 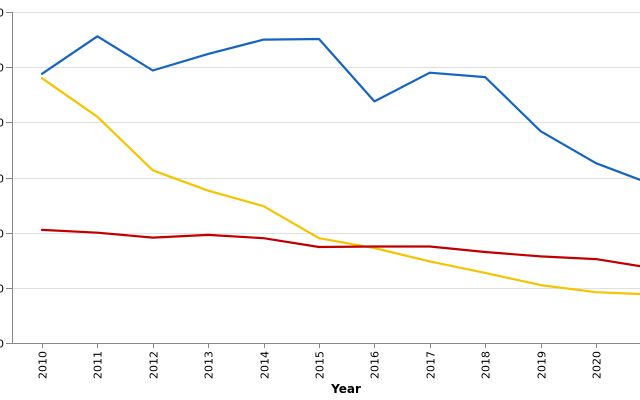 I want to click on x-tick-label: 2013, so click(x=209, y=365).